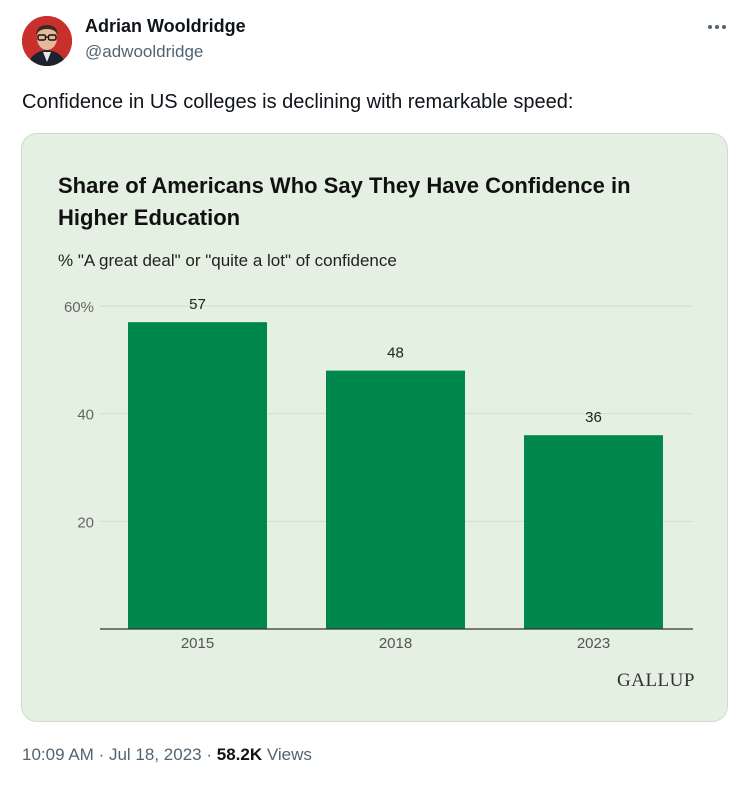  I want to click on tweet-meta: 10:09 AM · Jul 18, 2023 · 58.2K Views, so click(167, 755).